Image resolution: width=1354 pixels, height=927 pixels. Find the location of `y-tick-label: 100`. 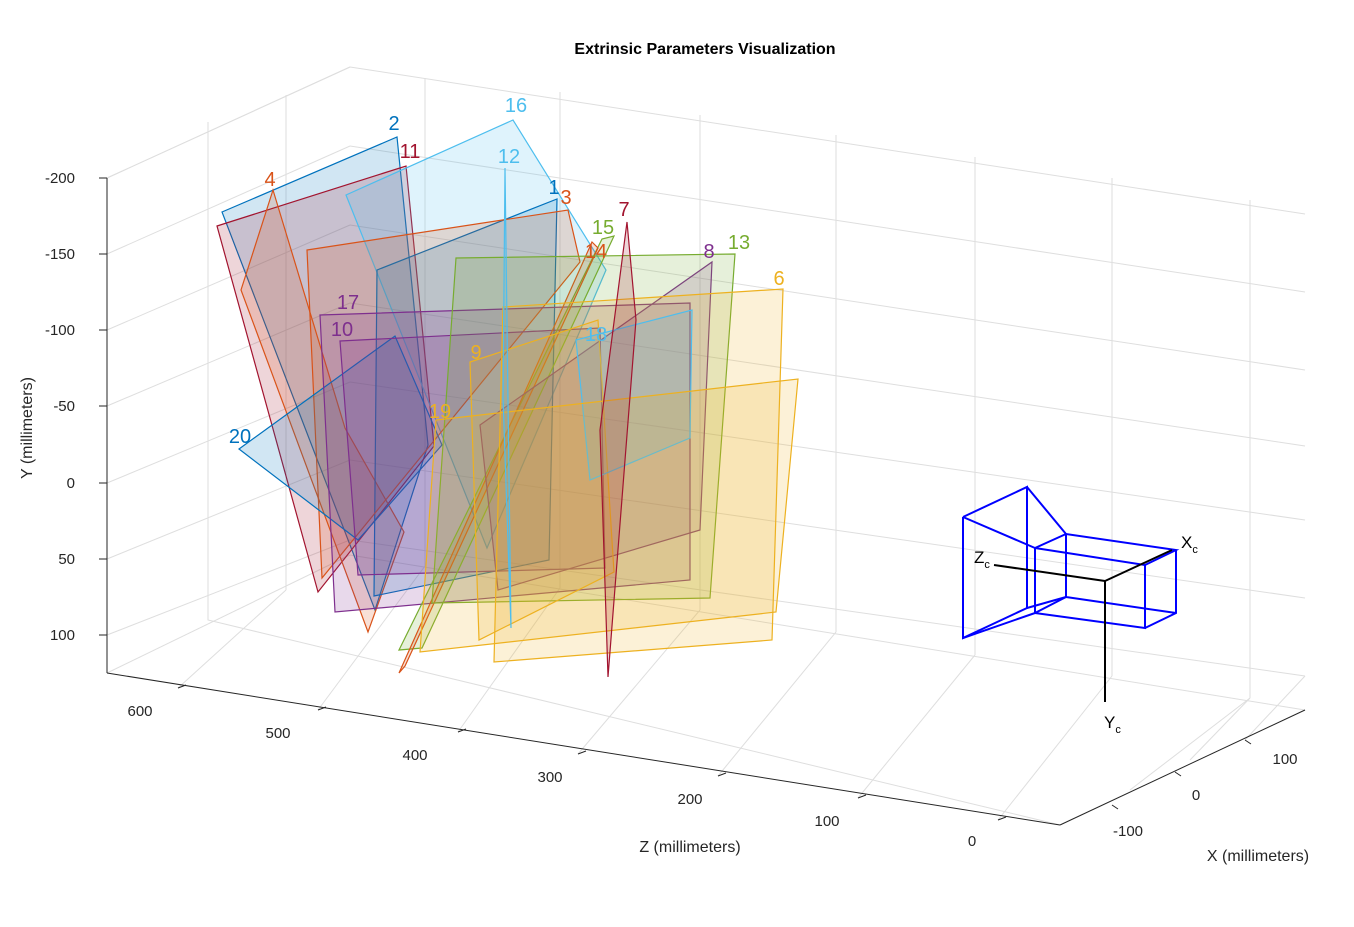

y-tick-label: 100 is located at coordinates (62, 635).